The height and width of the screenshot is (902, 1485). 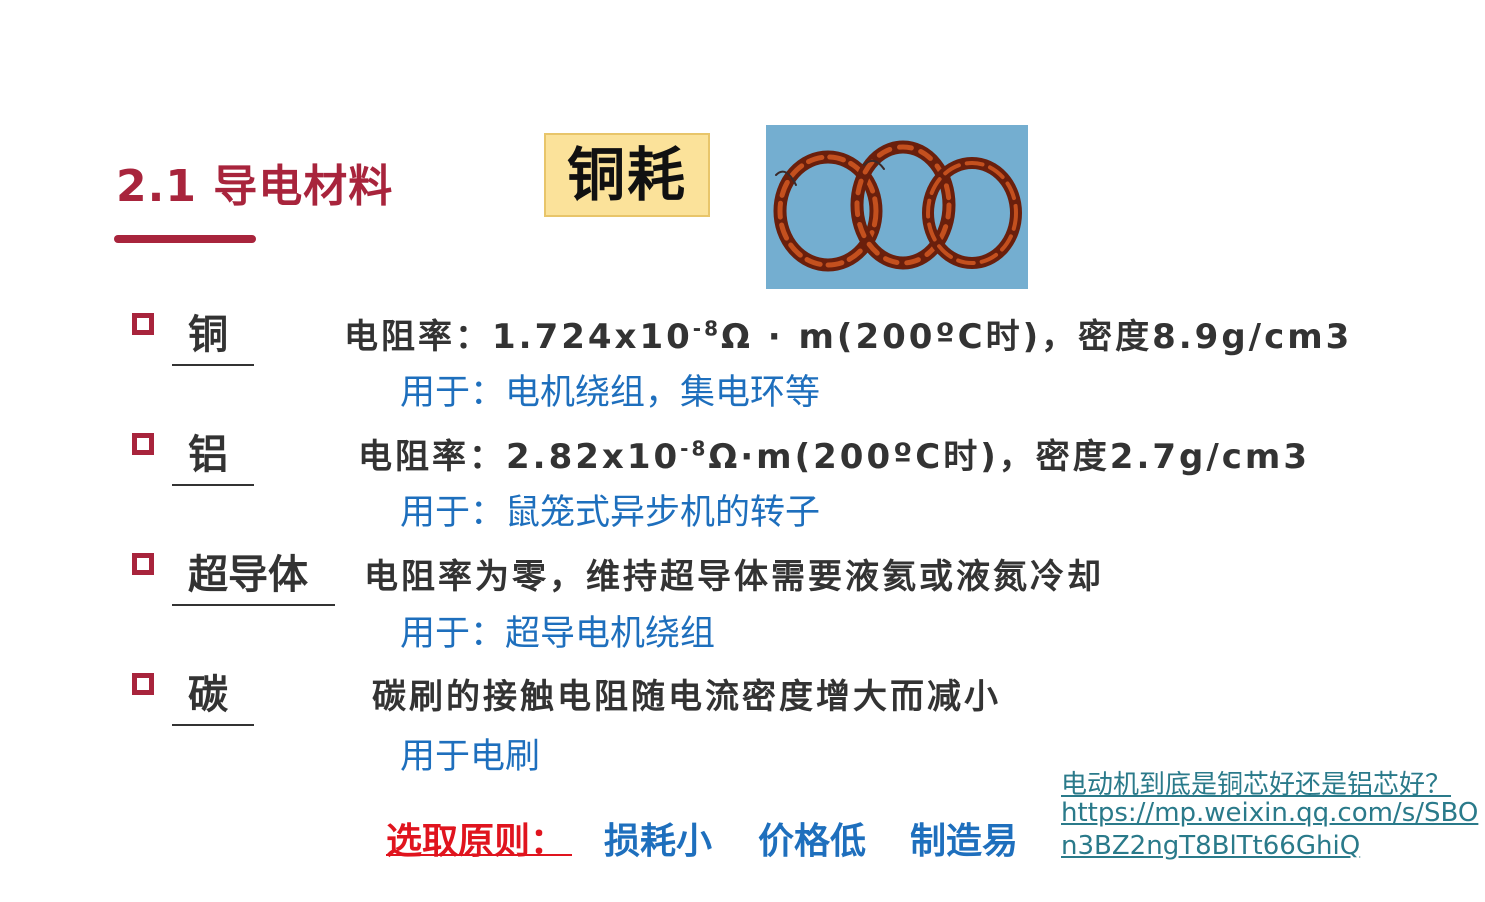 I want to click on material-name: 碳, so click(x=208, y=695).